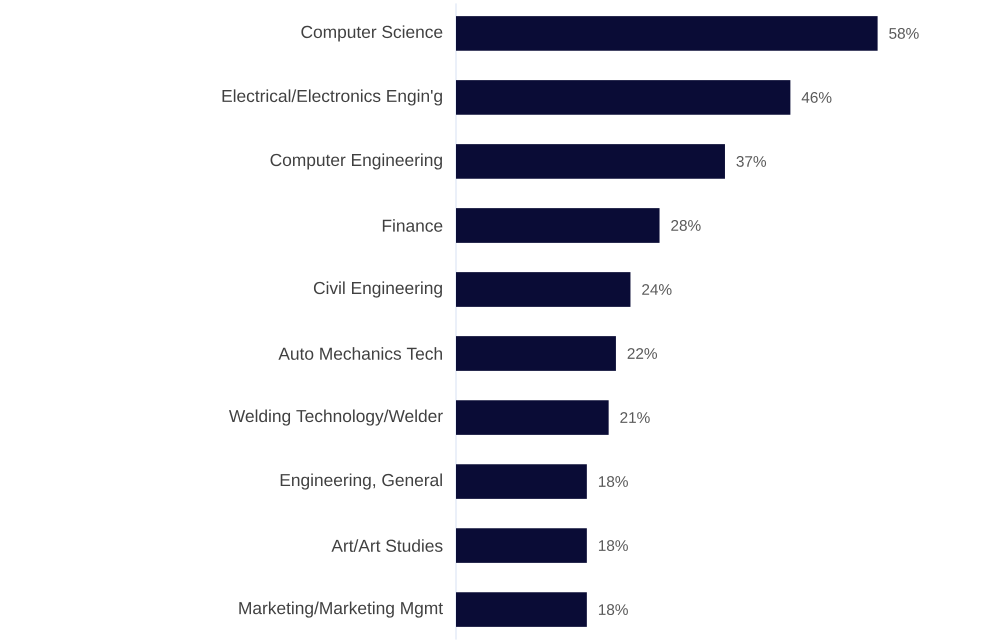 This screenshot has height=643, width=994. What do you see at coordinates (332, 97) in the screenshot?
I see `y-tick-label: Electrical/Electronics Engin'g` at bounding box center [332, 97].